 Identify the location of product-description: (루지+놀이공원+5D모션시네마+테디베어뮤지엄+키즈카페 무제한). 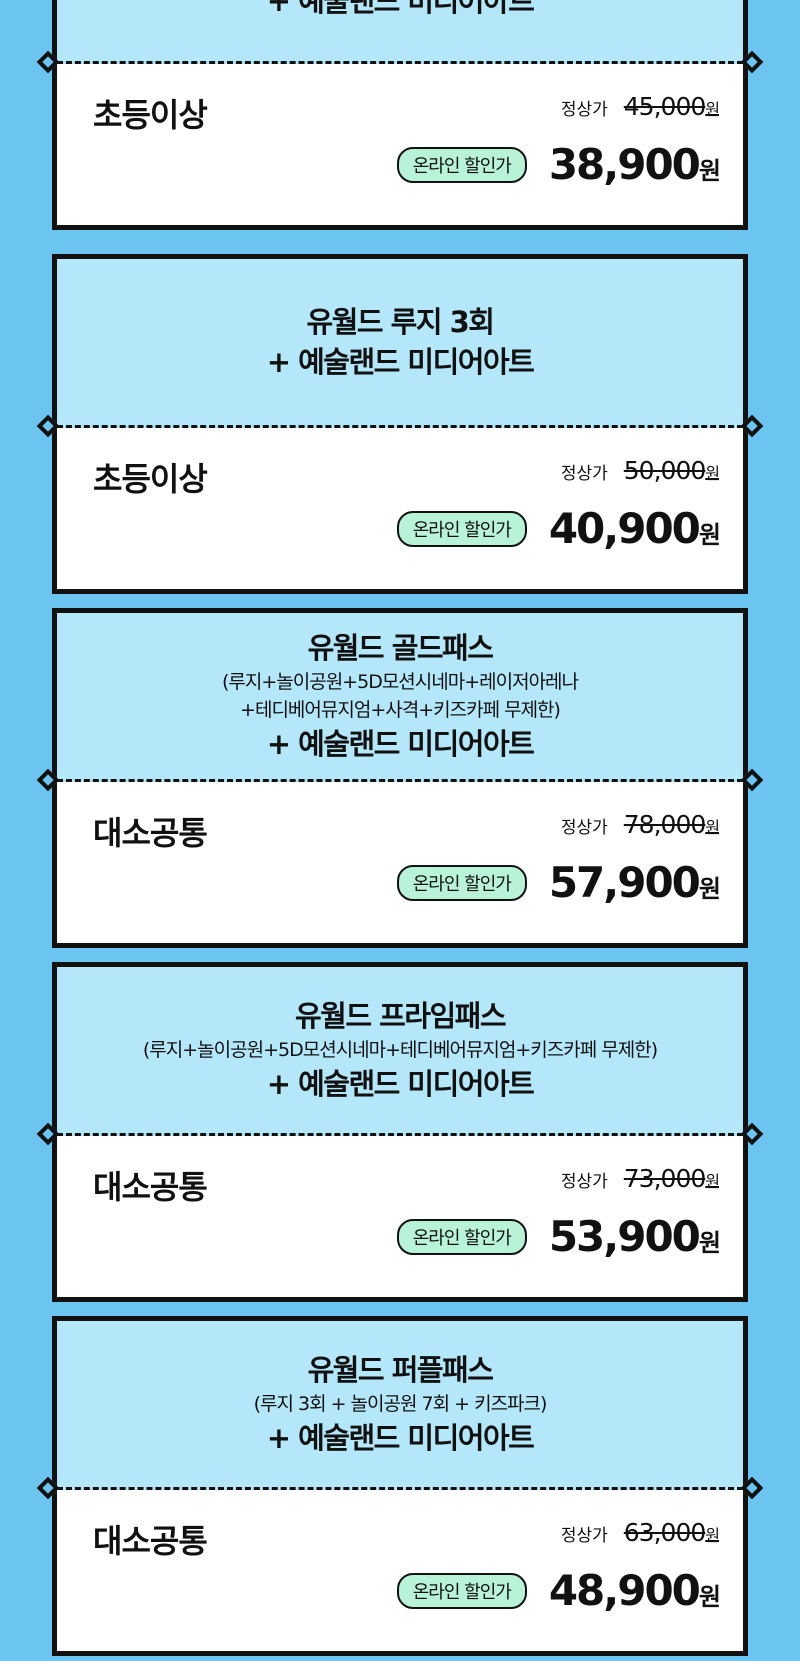
(400, 1050).